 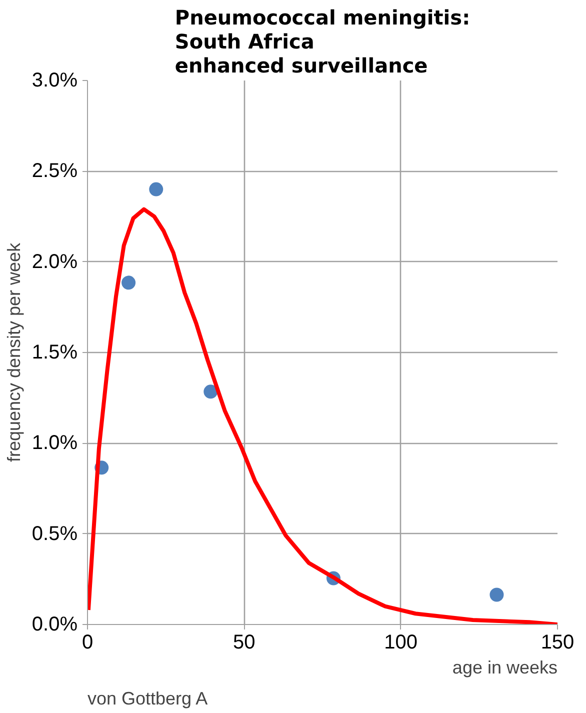 What do you see at coordinates (244, 643) in the screenshot?
I see `x-tick-label: 50` at bounding box center [244, 643].